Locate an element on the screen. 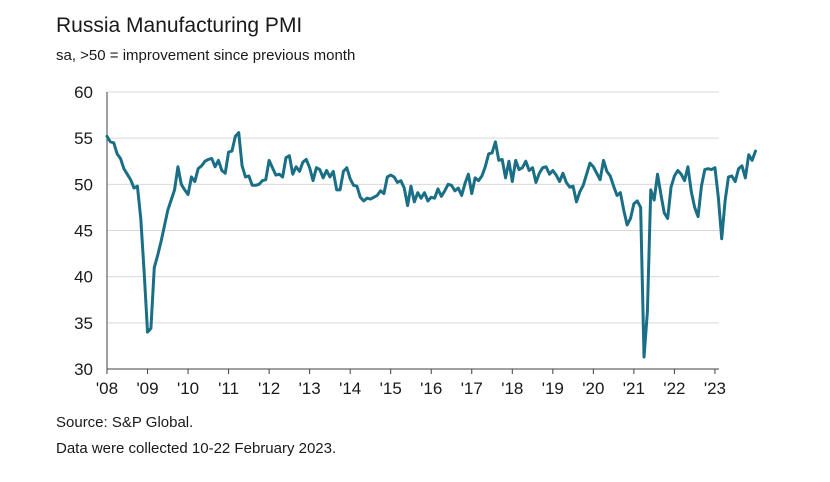 The image size is (830, 482). y-tick-label-50: 50 is located at coordinates (83, 184).